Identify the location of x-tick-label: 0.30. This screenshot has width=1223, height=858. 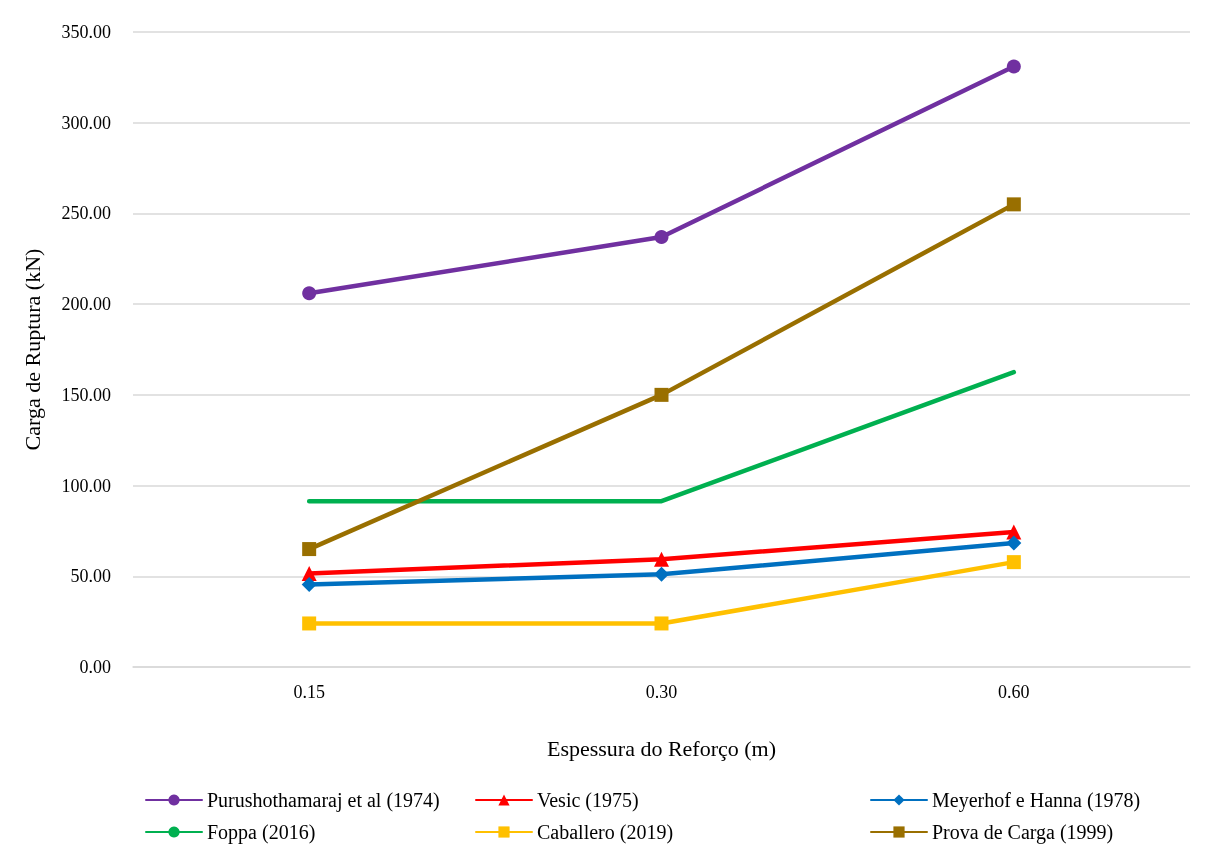
(661, 692).